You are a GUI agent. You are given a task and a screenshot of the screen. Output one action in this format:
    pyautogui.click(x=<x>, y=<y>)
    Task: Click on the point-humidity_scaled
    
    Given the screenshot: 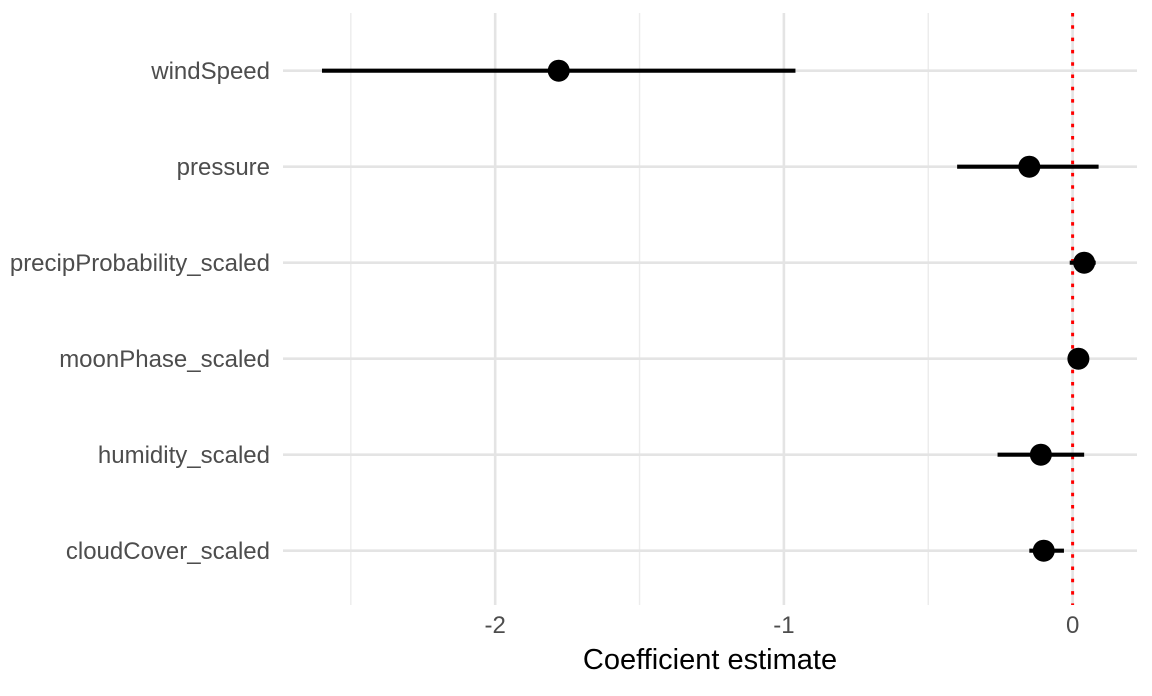 What is the action you would take?
    pyautogui.click(x=1040, y=454)
    